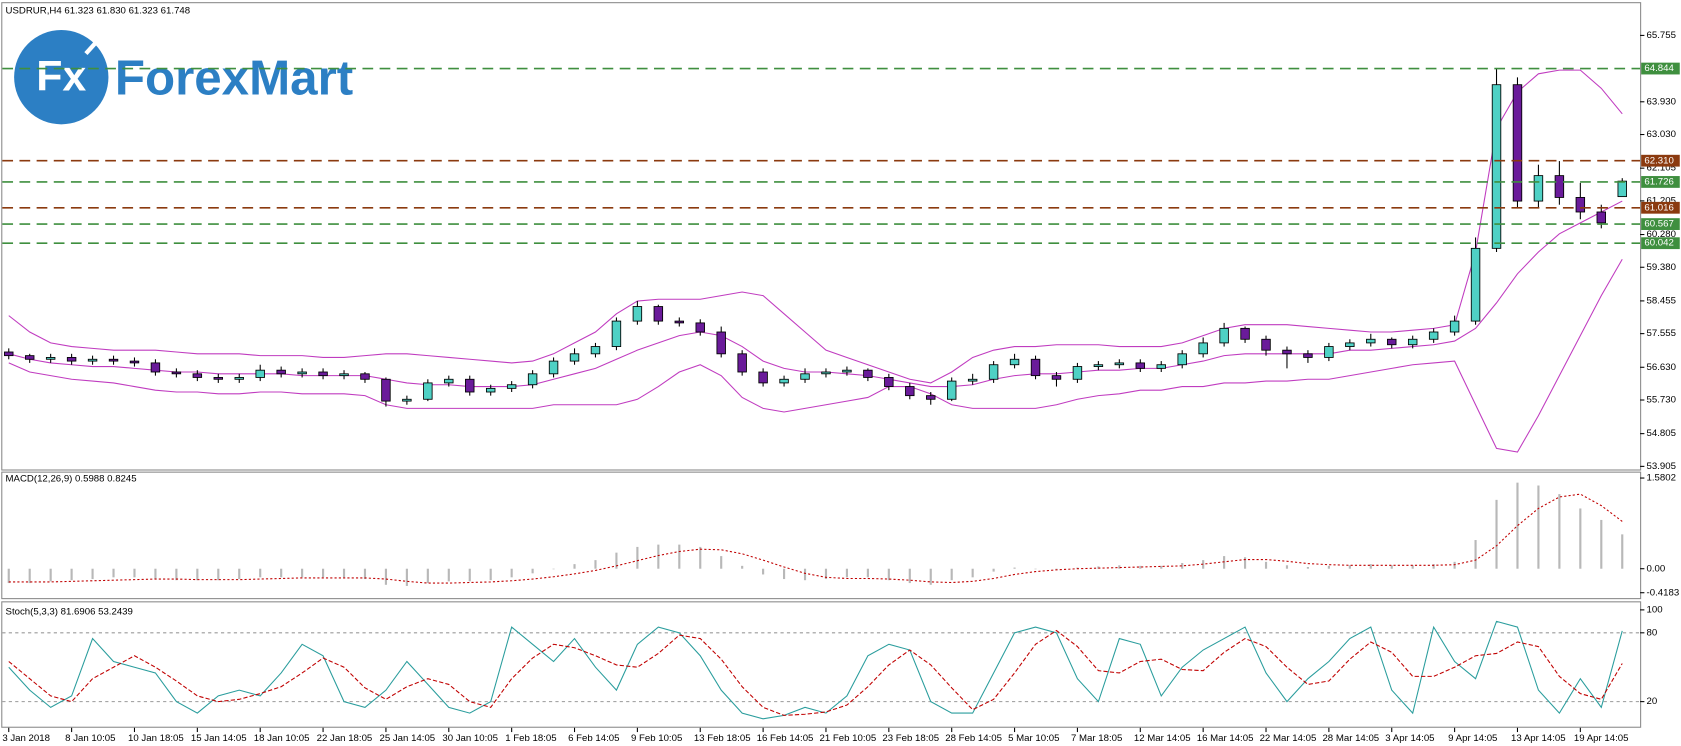 This screenshot has height=746, width=1681. Describe the element at coordinates (1661, 200) in the screenshot. I see `y-tick-label: 61.205` at that location.